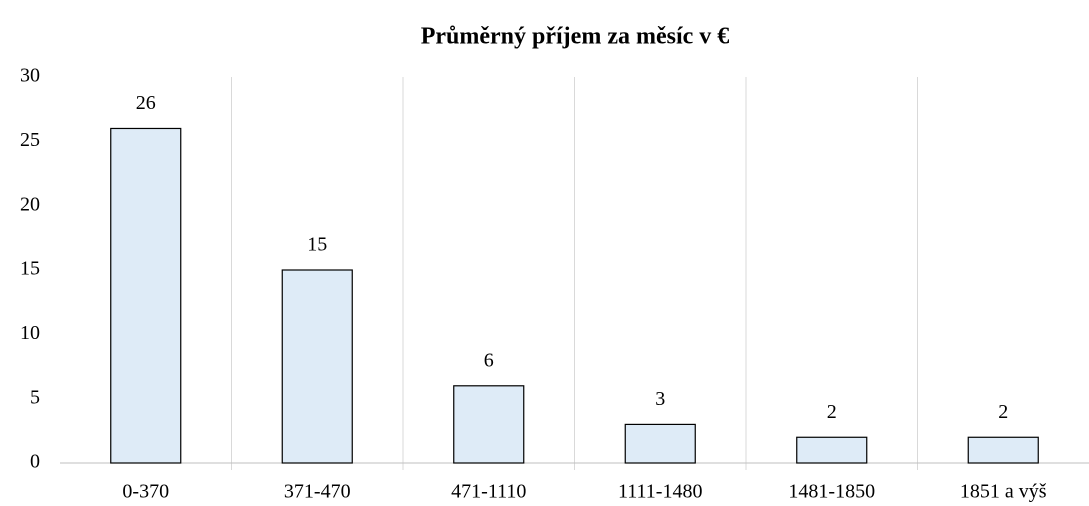 The image size is (1089, 506). Describe the element at coordinates (489, 360) in the screenshot. I see `data-label: 6` at that location.